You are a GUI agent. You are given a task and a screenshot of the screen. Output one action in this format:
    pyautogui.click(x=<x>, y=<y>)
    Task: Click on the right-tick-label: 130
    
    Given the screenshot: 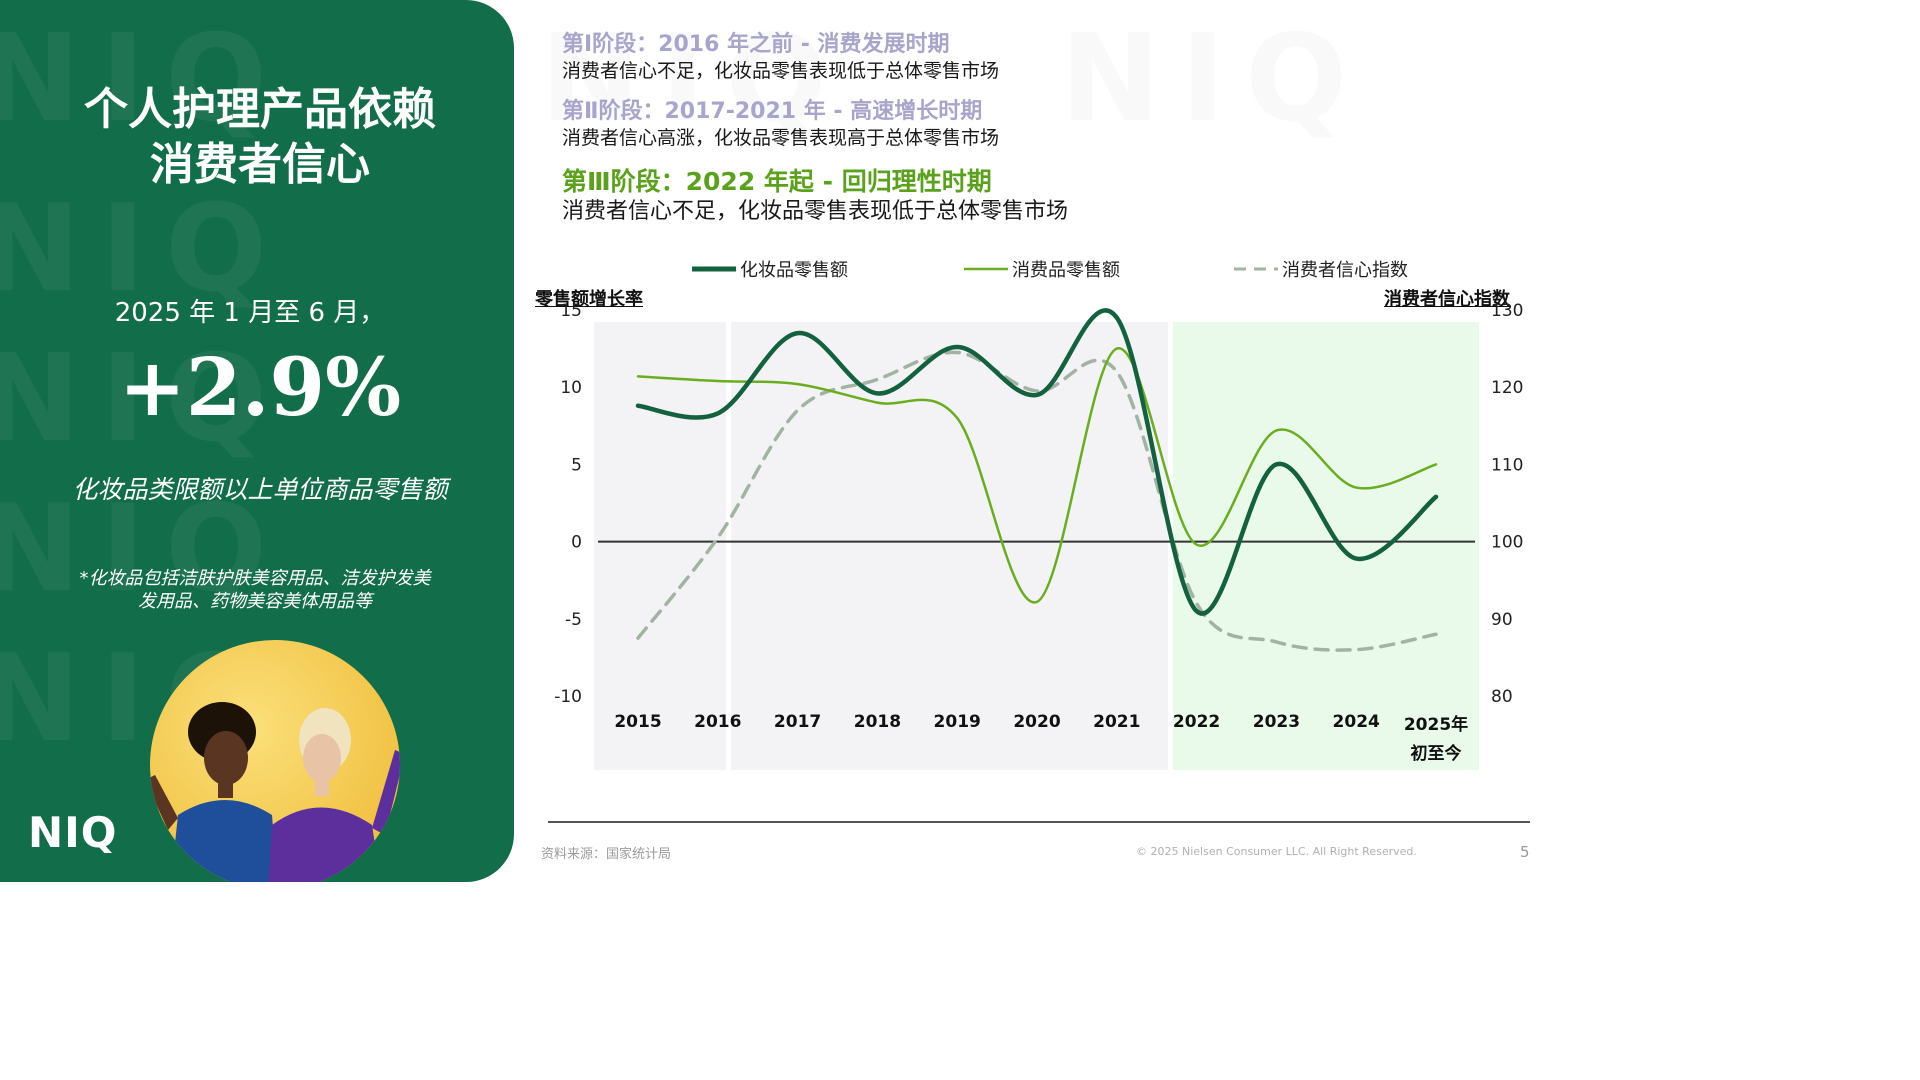 What is the action you would take?
    pyautogui.click(x=1507, y=311)
    